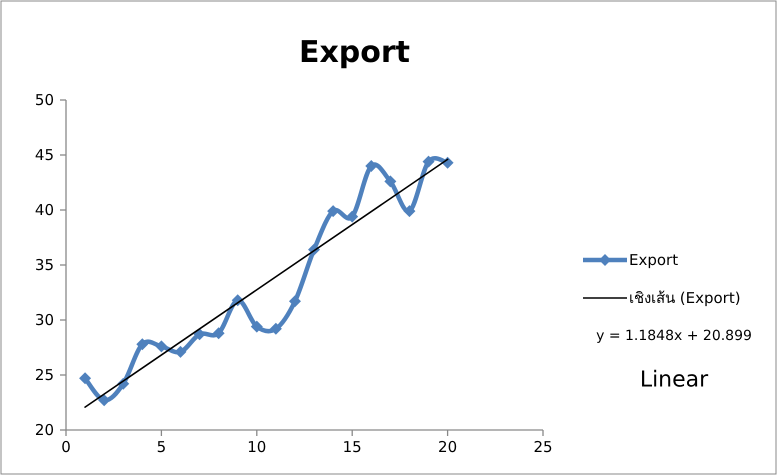 This screenshot has height=475, width=778. I want to click on x-tick-label: 20, so click(448, 447).